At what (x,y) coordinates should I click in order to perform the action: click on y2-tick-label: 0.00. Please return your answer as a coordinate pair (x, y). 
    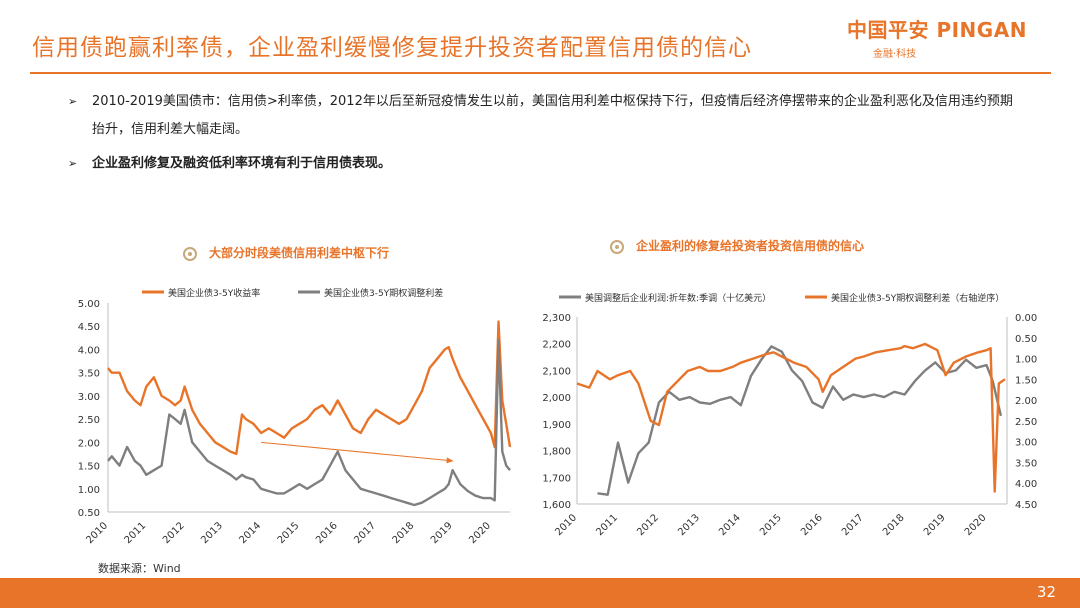
    Looking at the image, I should click on (1026, 318).